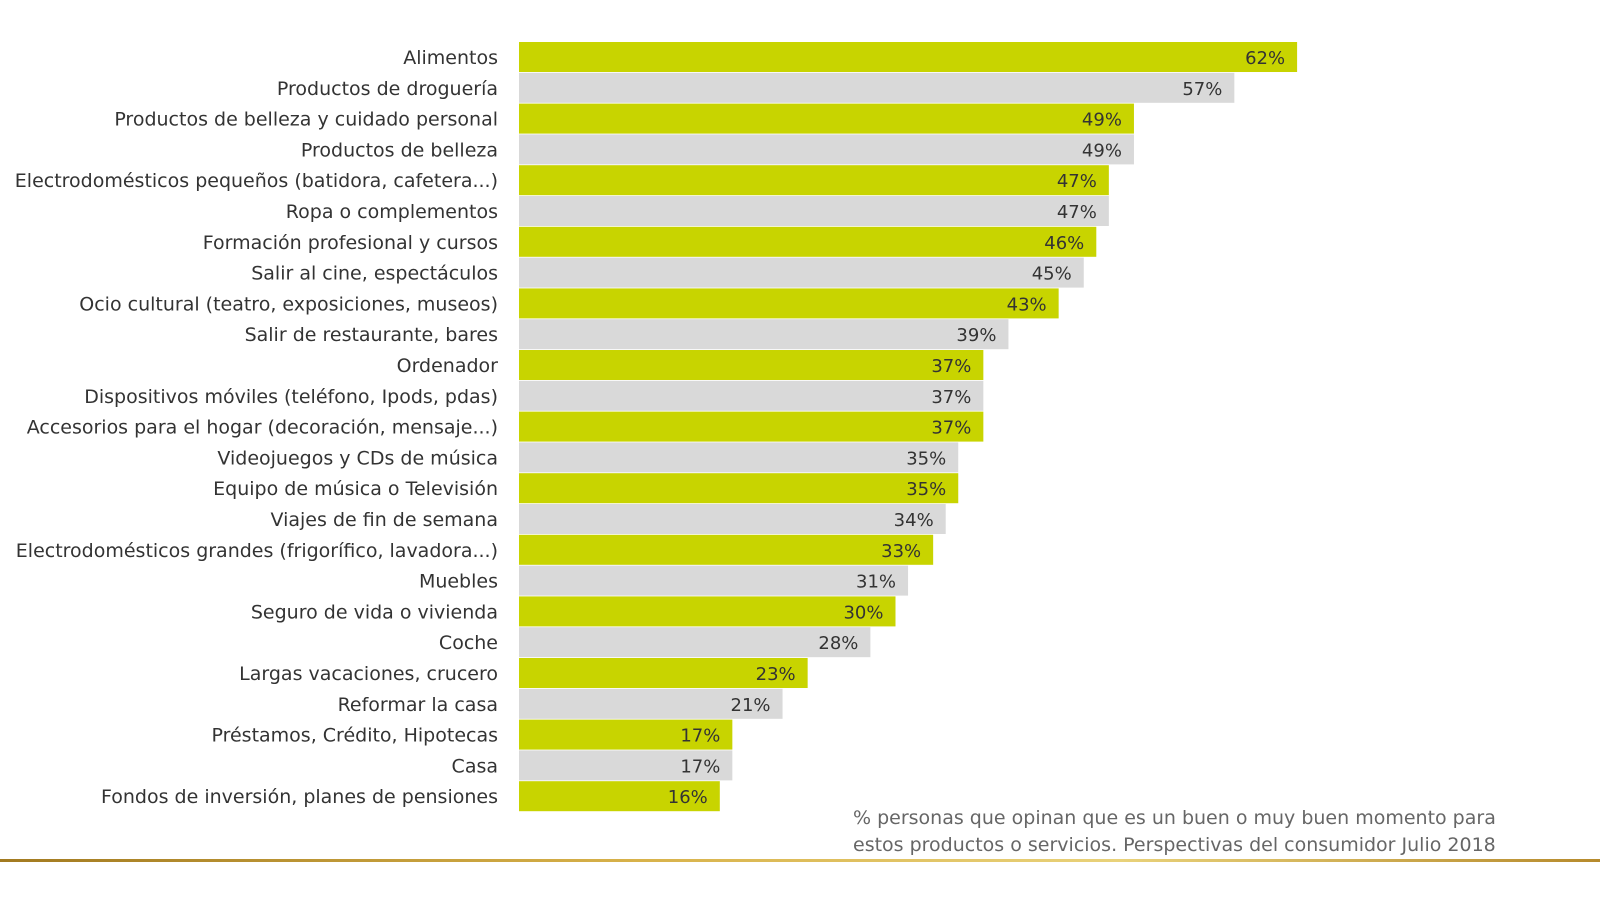 This screenshot has width=1600, height=900. I want to click on category-label: Reformar la casa, so click(418, 705).